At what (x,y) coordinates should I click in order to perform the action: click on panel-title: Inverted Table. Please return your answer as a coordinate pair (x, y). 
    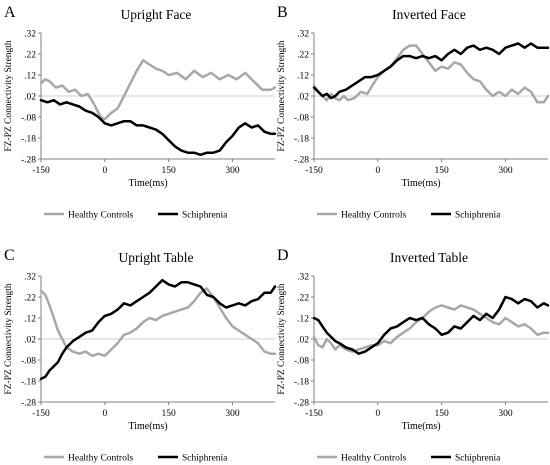
    Looking at the image, I should click on (429, 257).